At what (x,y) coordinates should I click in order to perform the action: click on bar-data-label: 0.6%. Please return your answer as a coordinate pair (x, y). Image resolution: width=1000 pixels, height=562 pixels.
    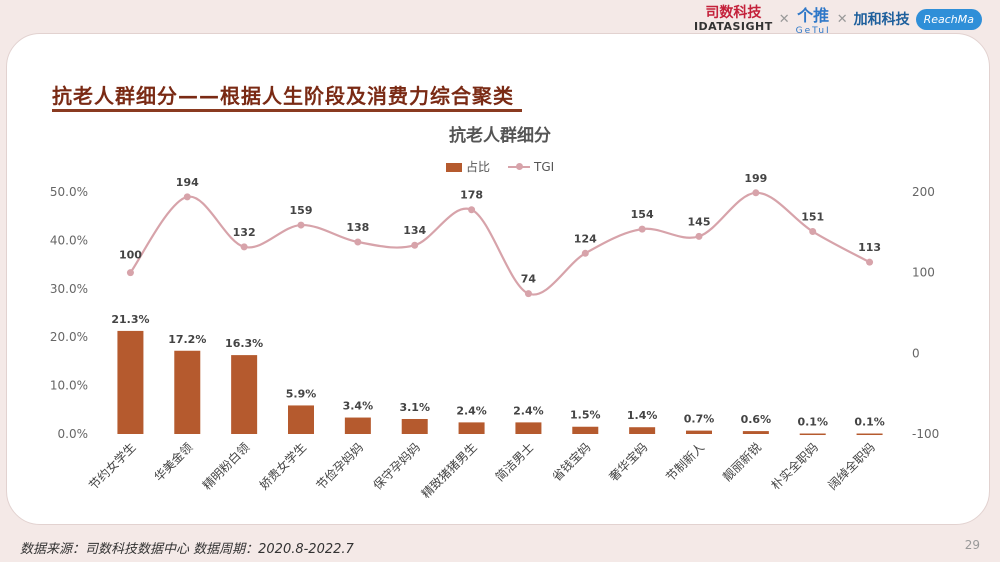
    Looking at the image, I should click on (756, 419).